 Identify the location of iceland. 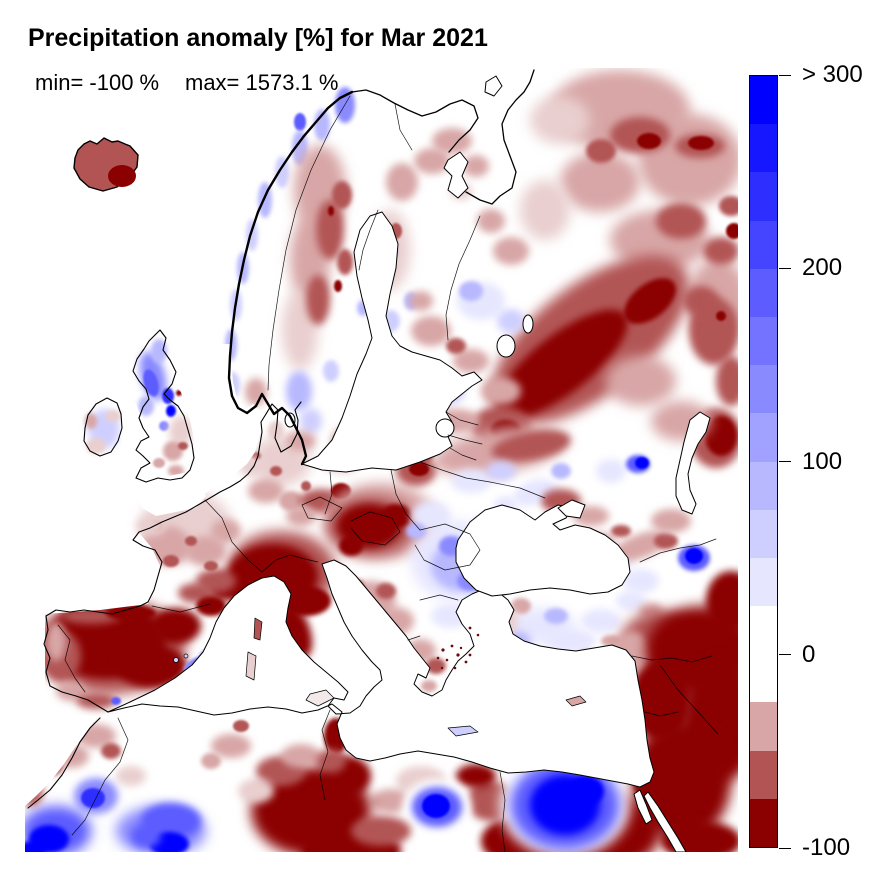
(106, 164).